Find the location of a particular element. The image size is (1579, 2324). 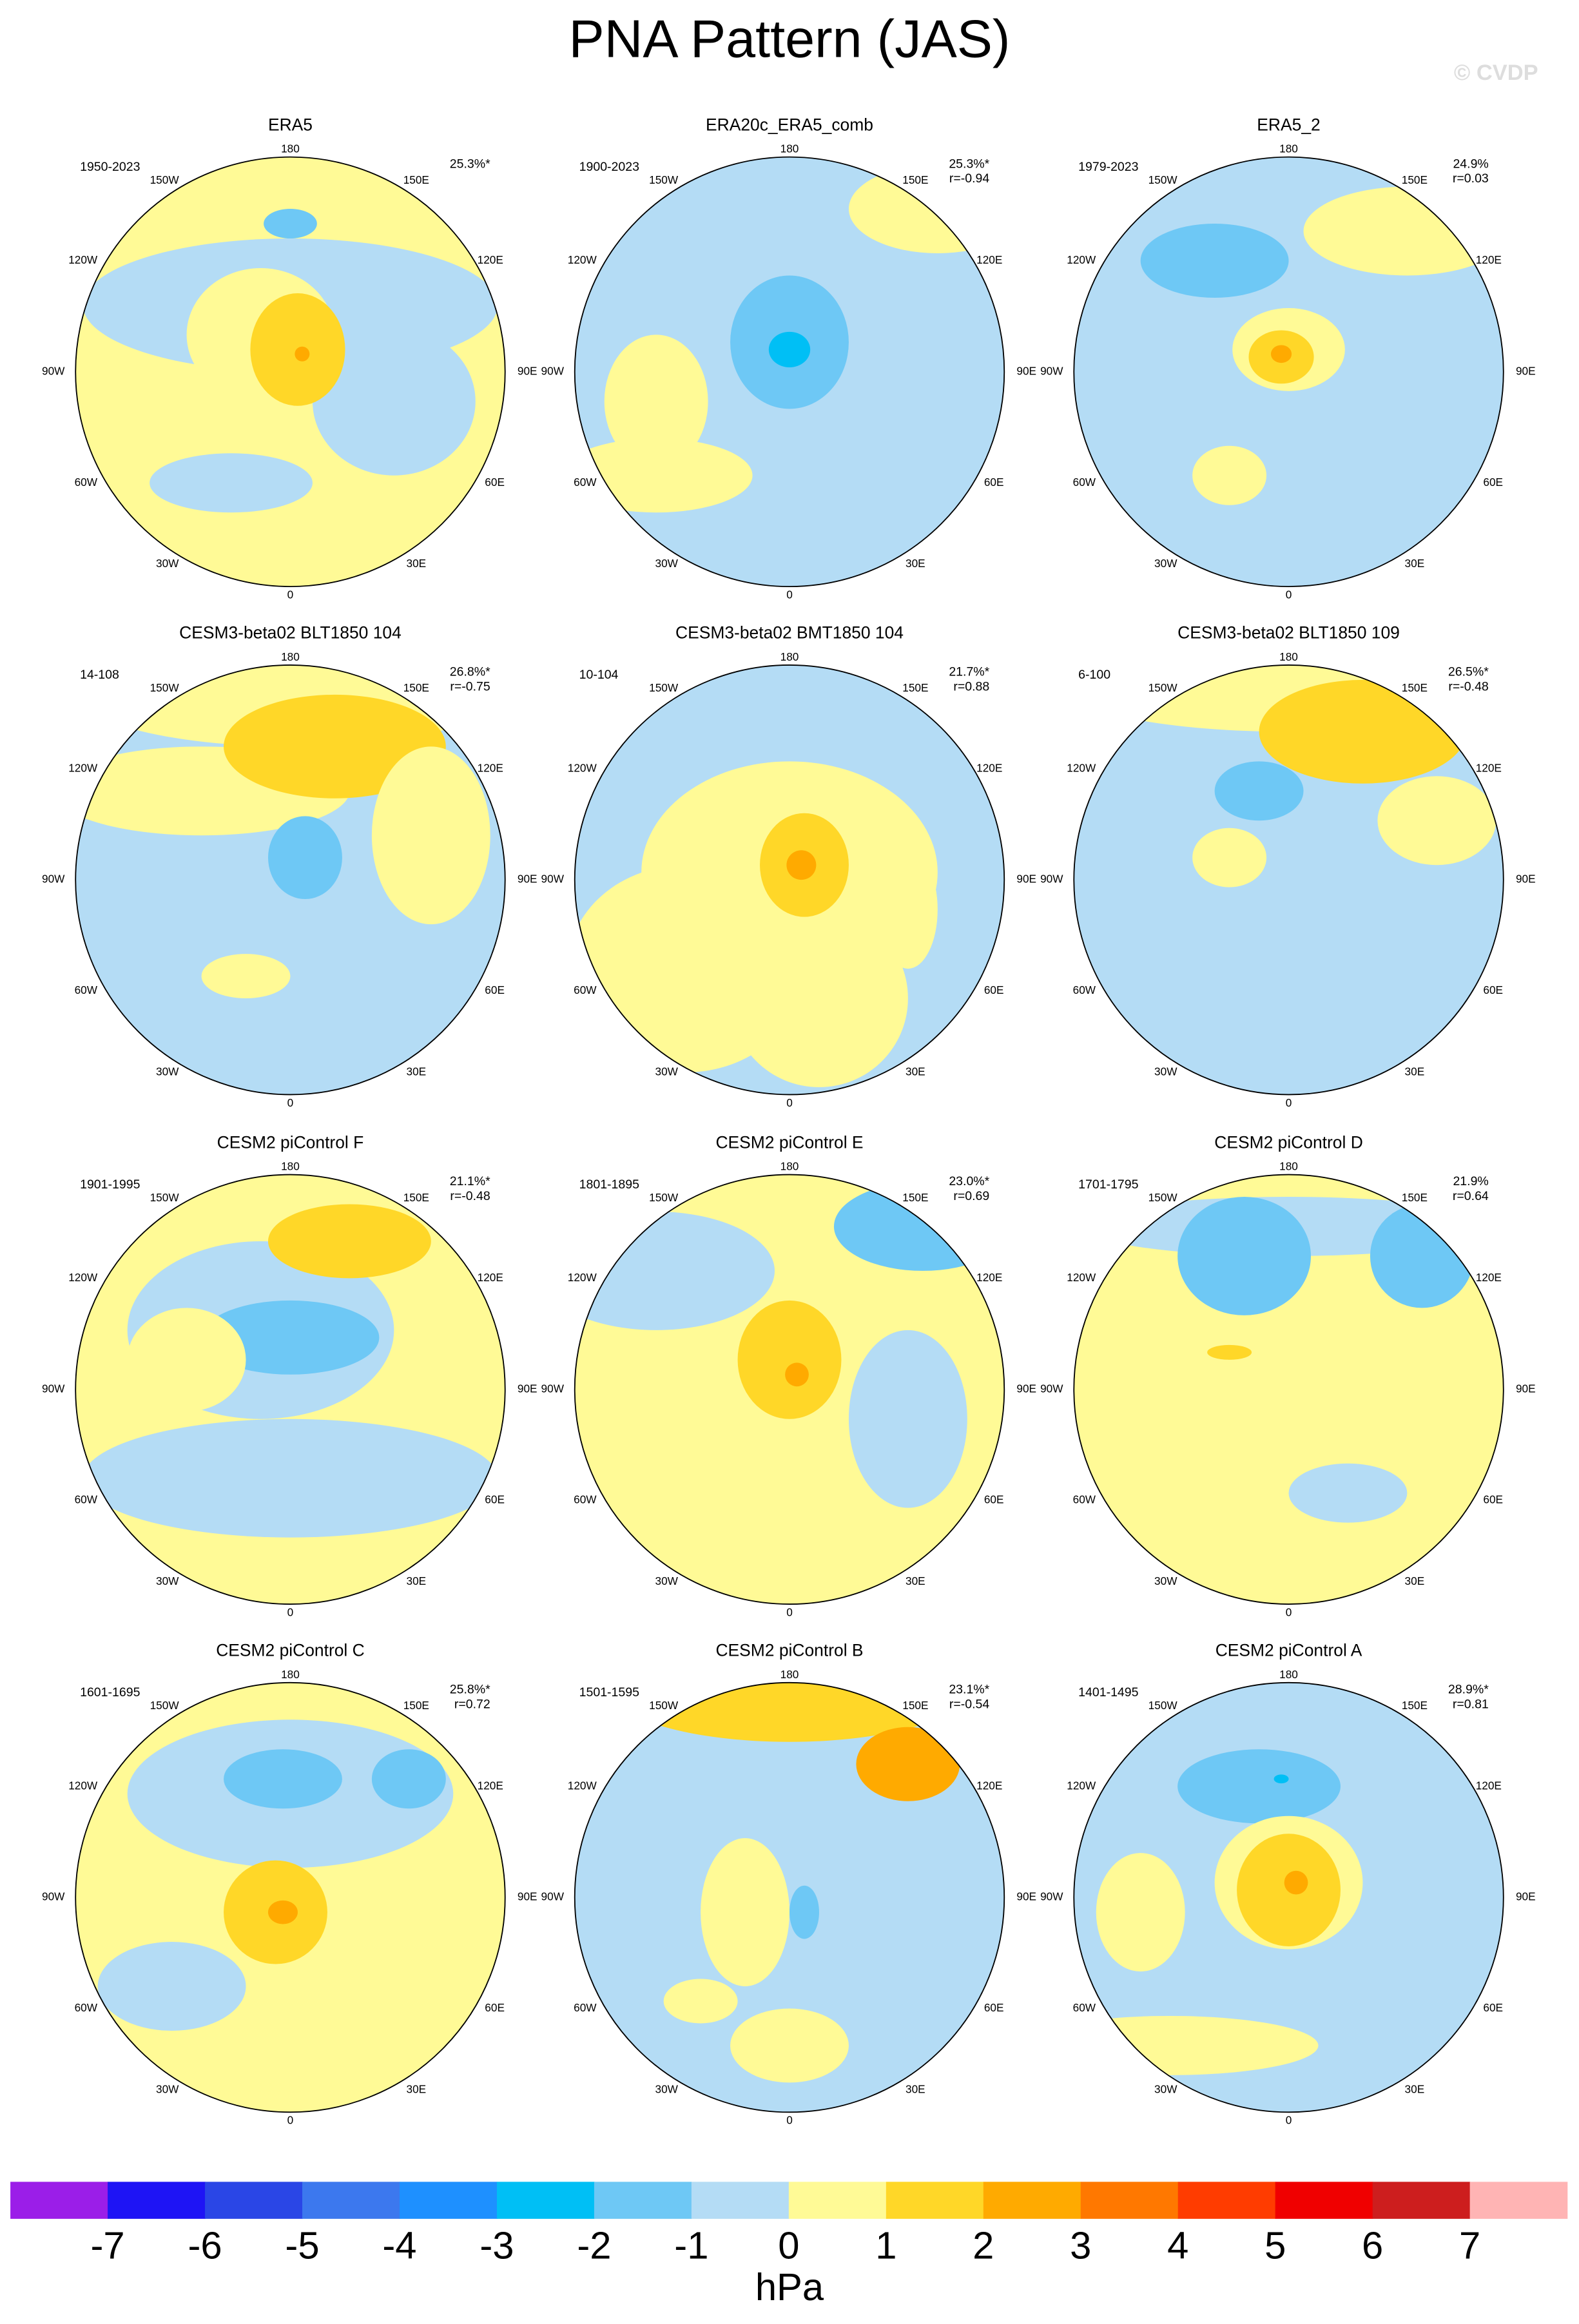

panel-period: 14-108 is located at coordinates (99, 675).